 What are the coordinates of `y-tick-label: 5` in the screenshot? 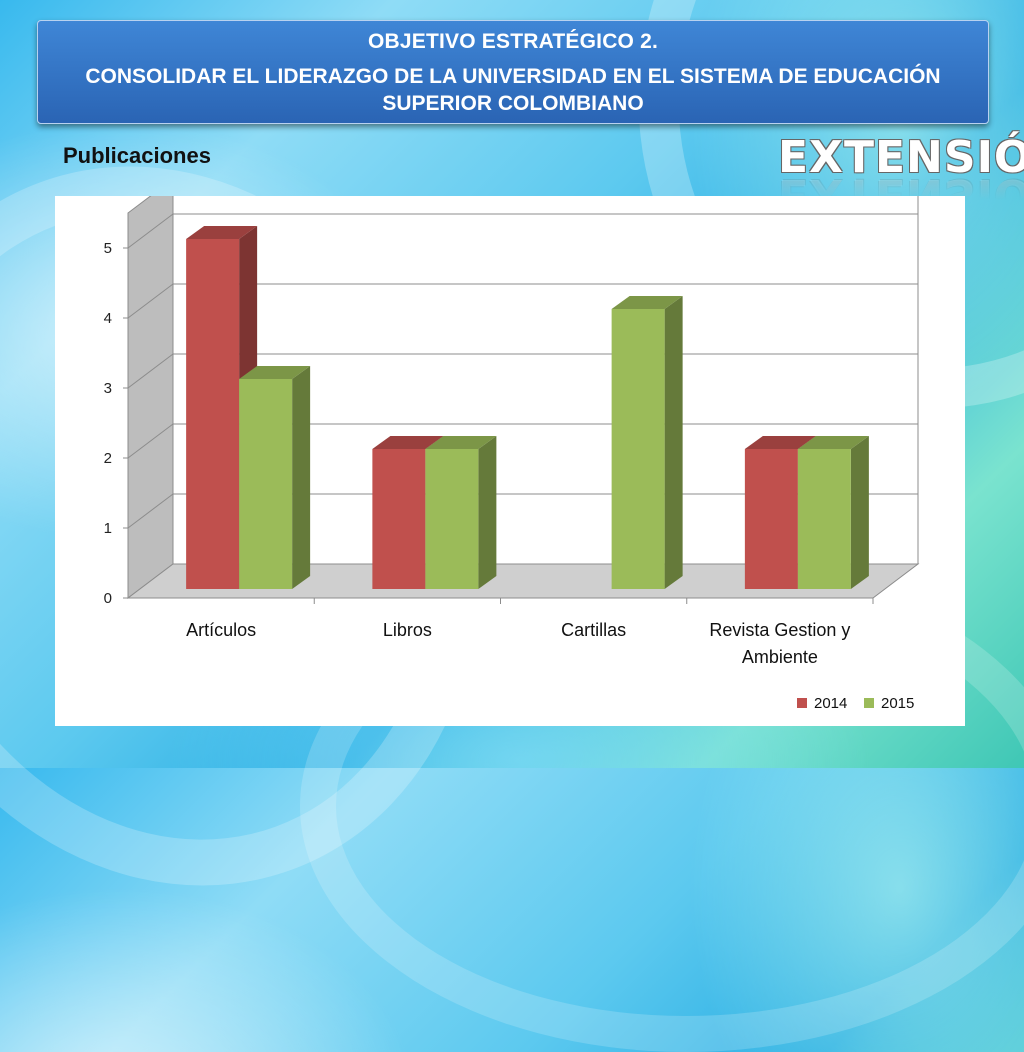 It's located at (108, 248).